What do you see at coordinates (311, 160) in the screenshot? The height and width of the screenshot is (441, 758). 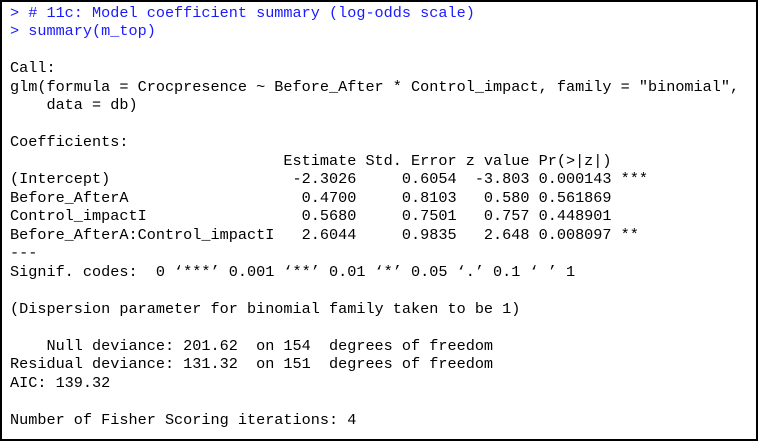 I see `output-line: Estimate Std. Error z value Pr(>|z|)` at bounding box center [311, 160].